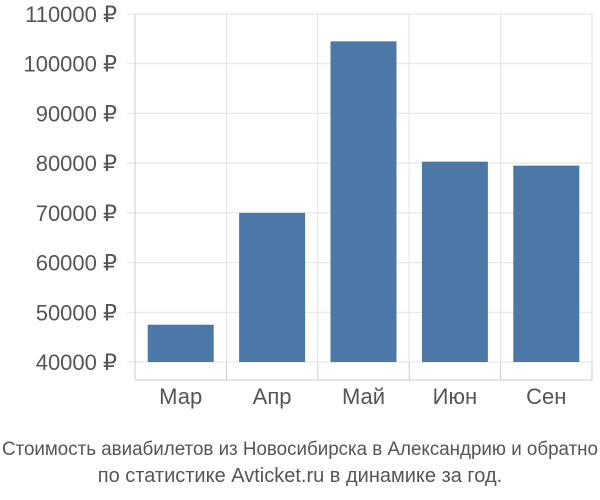  Describe the element at coordinates (76, 362) in the screenshot. I see `y-tick-label: 40000 ₽` at that location.